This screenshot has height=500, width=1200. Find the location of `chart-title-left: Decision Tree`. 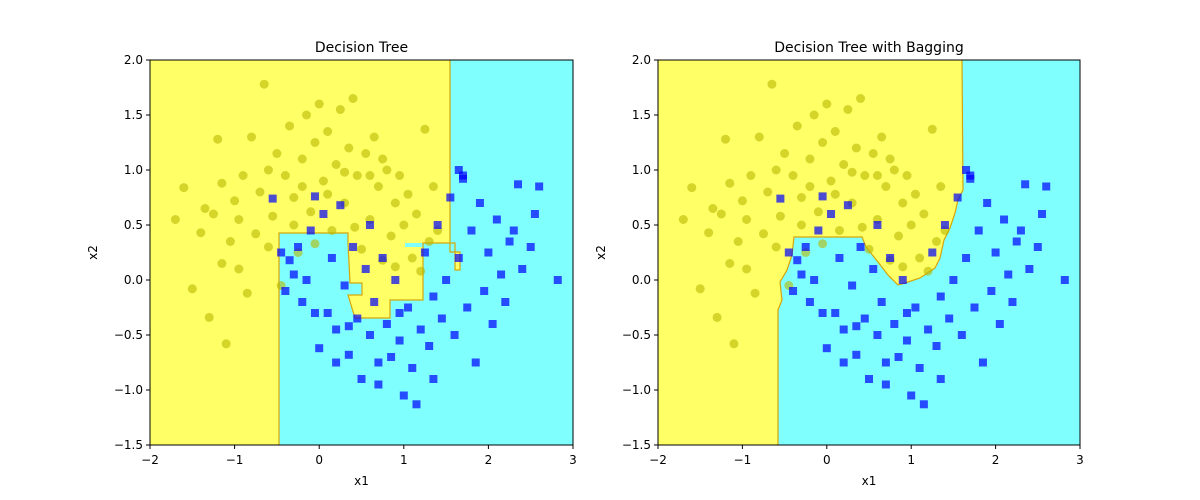

chart-title-left: Decision Tree is located at coordinates (361, 48).